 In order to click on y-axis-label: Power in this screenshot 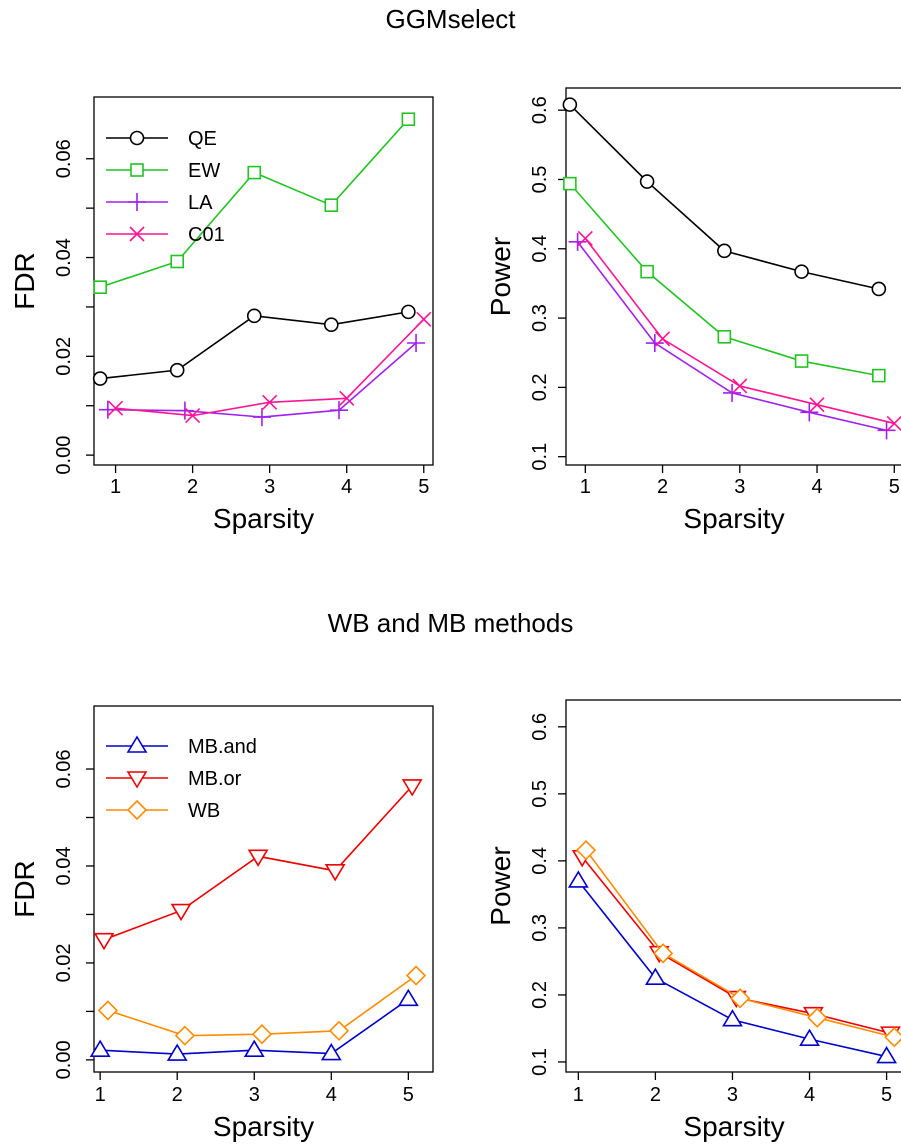, I will do `click(500, 885)`.